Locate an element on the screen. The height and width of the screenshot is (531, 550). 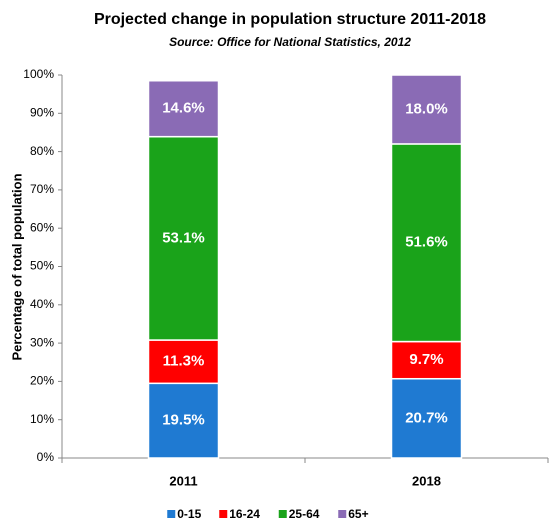
value-label: 14.6% is located at coordinates (183, 108).